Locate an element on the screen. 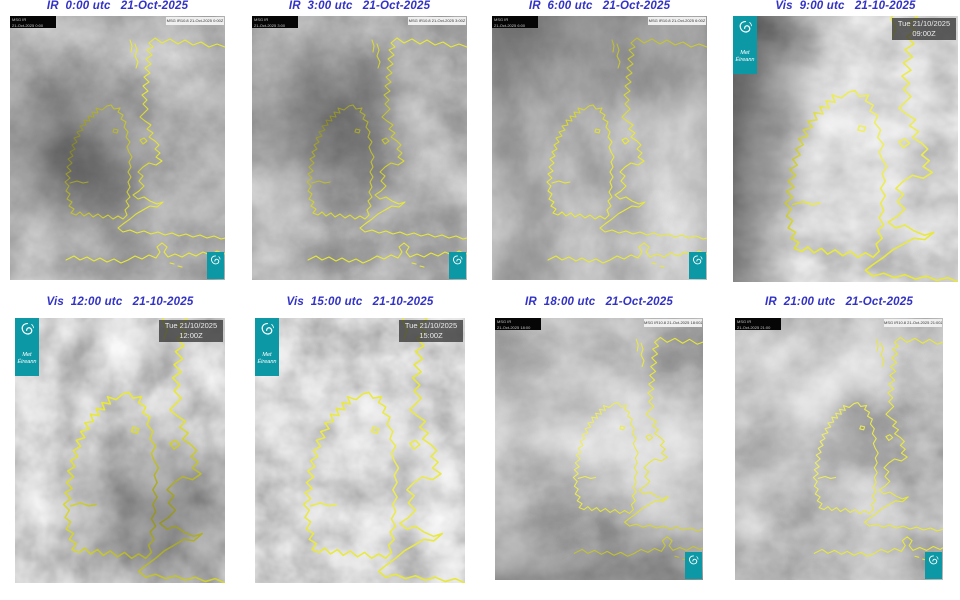 The image size is (960, 600). timestamp-overlay: Tue 21/10/2025 12:00Z is located at coordinates (191, 331).